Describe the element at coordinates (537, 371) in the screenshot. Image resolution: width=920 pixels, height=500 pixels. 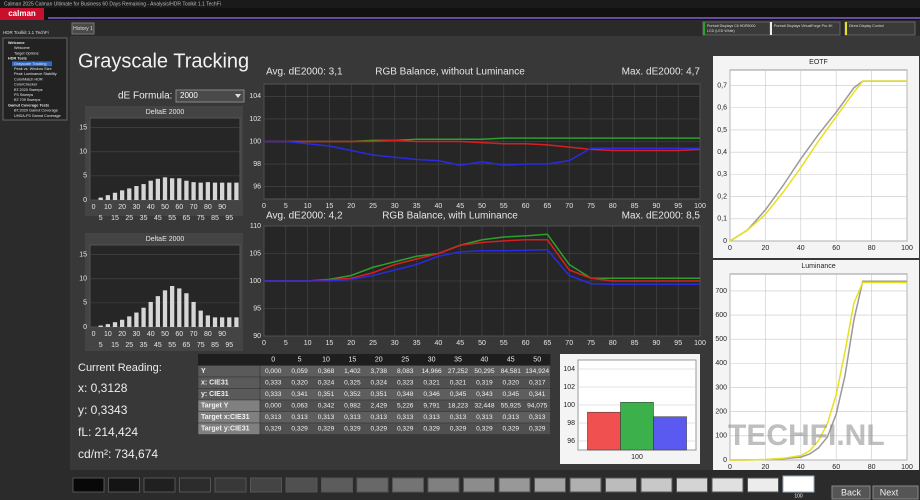
I see `cell: 134,924` at that location.